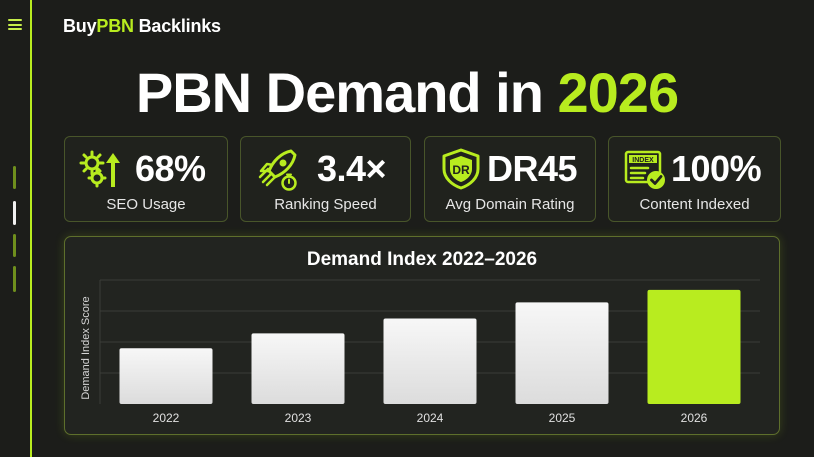 Image resolution: width=814 pixels, height=457 pixels. What do you see at coordinates (694, 418) in the screenshot?
I see `x-tick-label: 2026` at bounding box center [694, 418].